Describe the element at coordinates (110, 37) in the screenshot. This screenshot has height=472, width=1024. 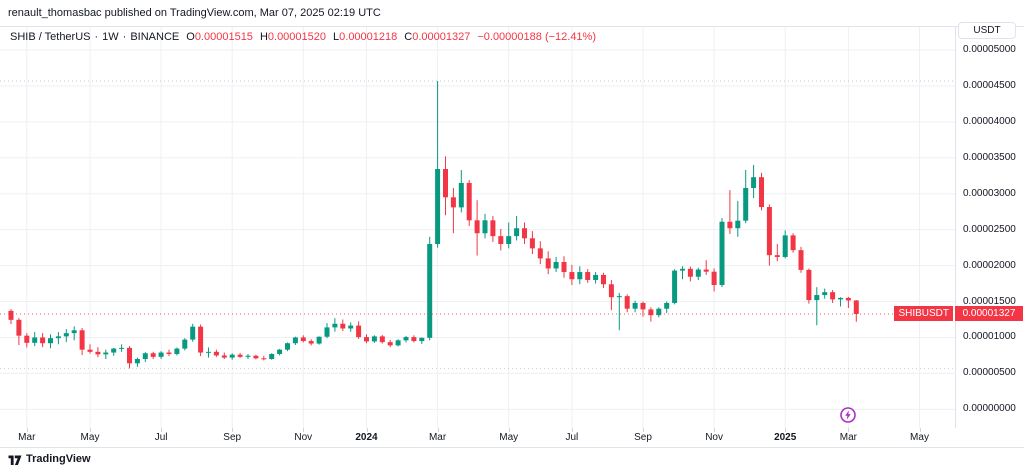
I see `legend-interval: 1W` at that location.